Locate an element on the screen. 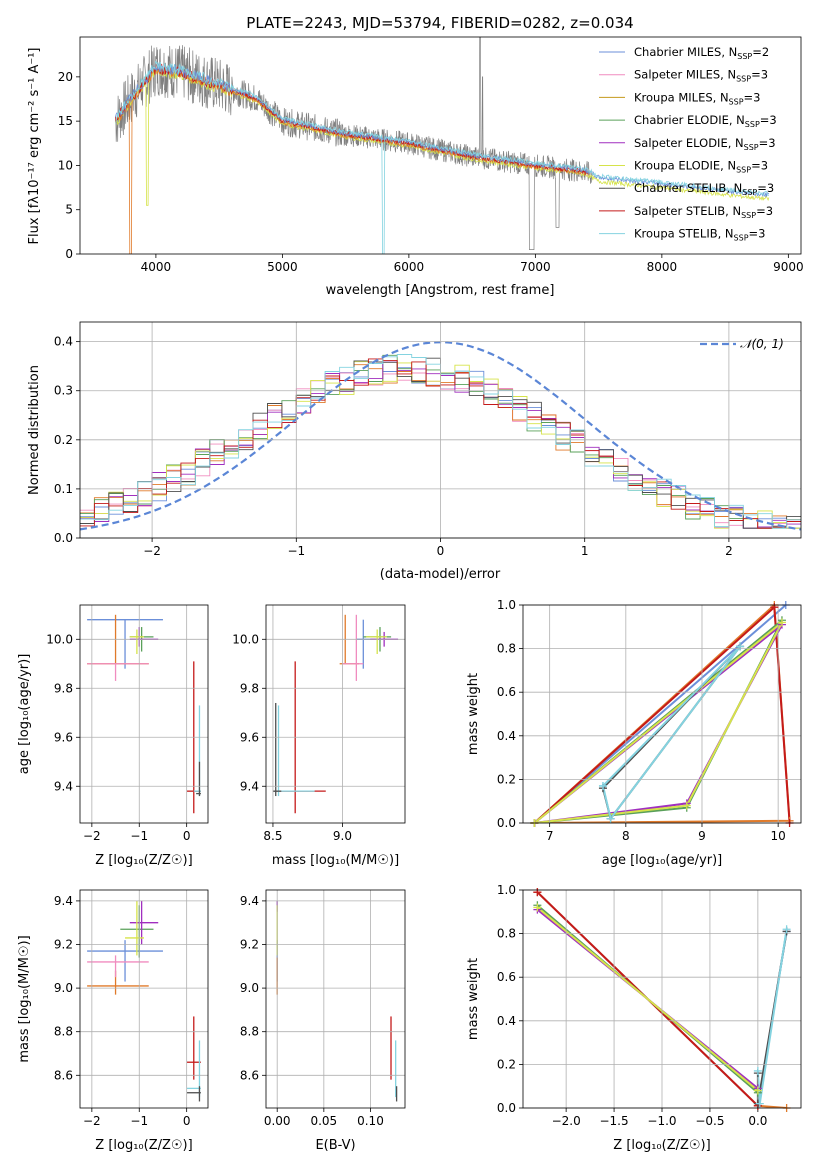  mass_EBV-plot-area is located at coordinates (337, 1001).